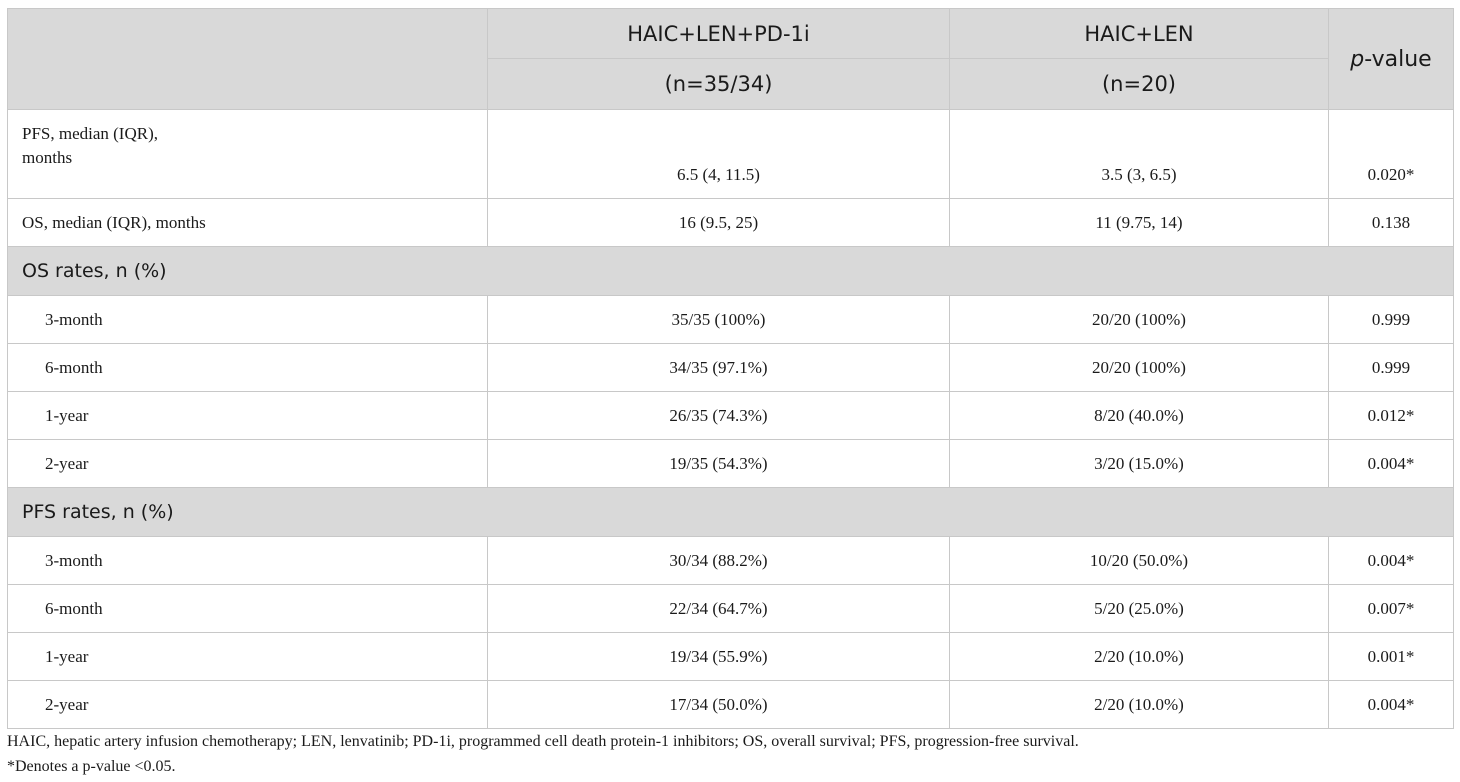  What do you see at coordinates (718, 560) in the screenshot?
I see `cell-group-a: 30/34 (88.2%)` at bounding box center [718, 560].